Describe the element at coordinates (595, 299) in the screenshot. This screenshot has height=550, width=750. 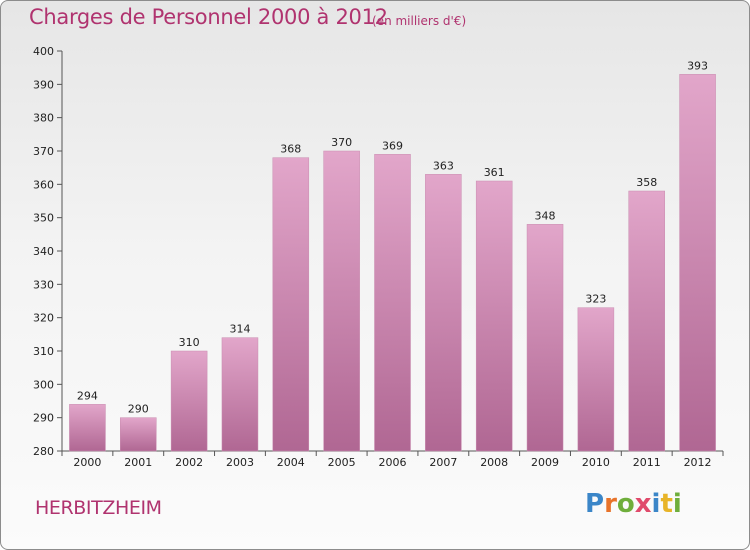
I see `data-label: 323` at that location.